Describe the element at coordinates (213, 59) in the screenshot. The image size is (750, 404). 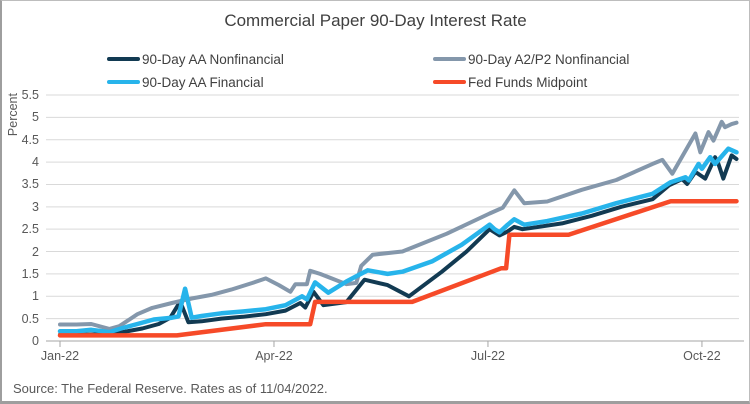
I see `legend-label-aa-nonfinancial: 90-Day AA Nonfinancial` at that location.